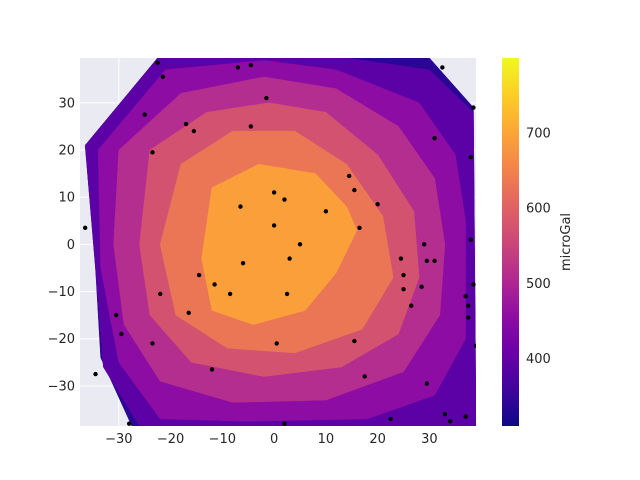 Image resolution: width=640 pixels, height=480 pixels. Describe the element at coordinates (66, 103) in the screenshot. I see `y-tick-label: 30` at that location.